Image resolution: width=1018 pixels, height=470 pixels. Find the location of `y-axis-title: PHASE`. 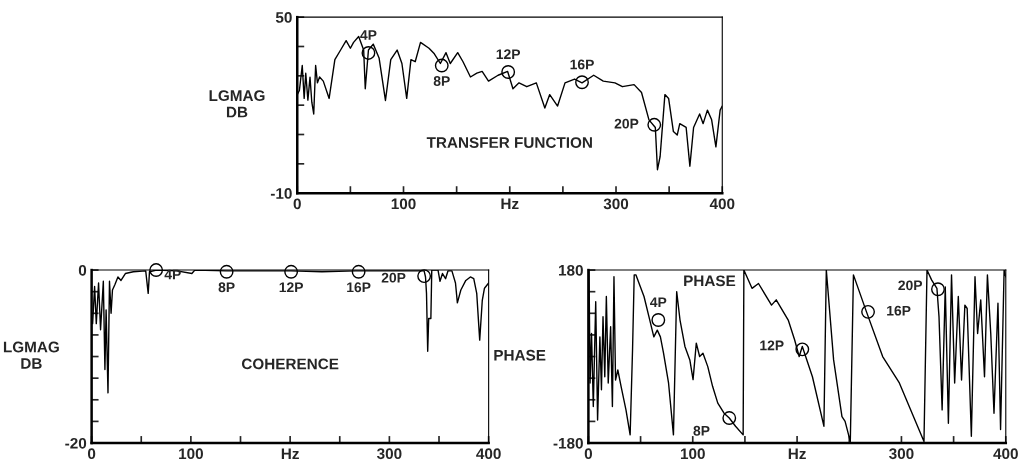

y-axis-title: PHASE is located at coordinates (520, 355).